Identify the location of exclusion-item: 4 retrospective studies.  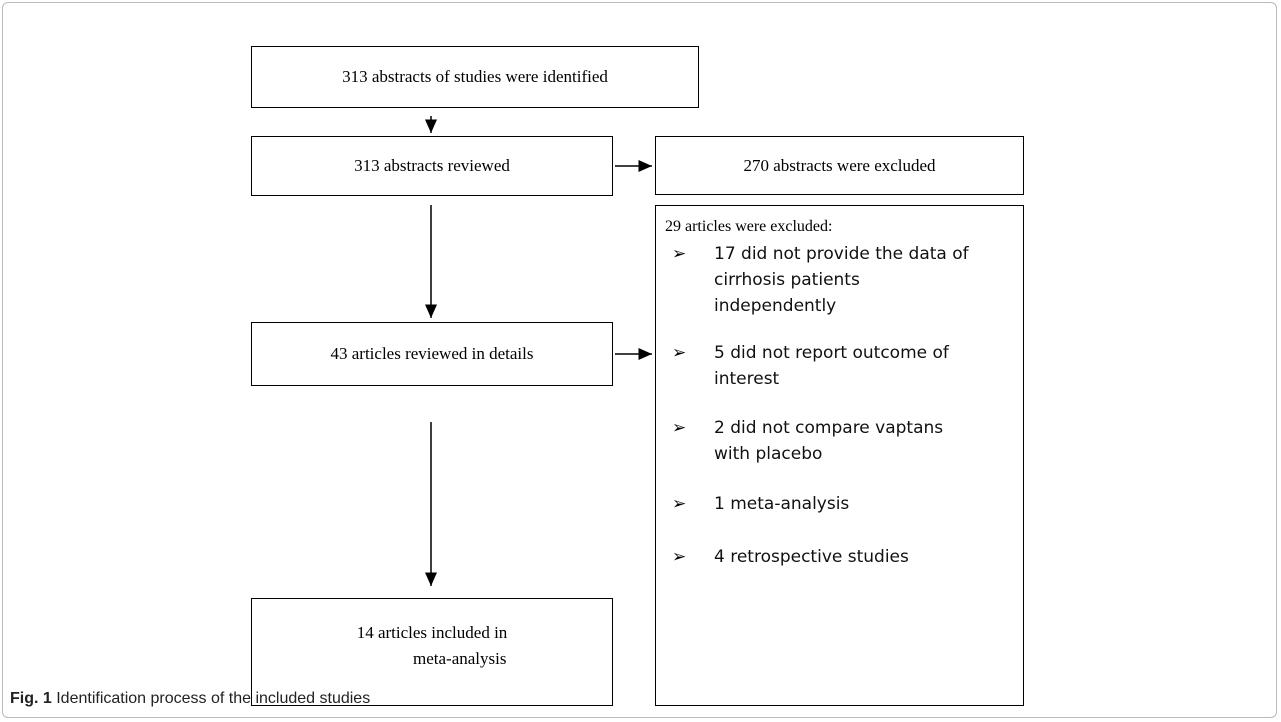
(811, 557).